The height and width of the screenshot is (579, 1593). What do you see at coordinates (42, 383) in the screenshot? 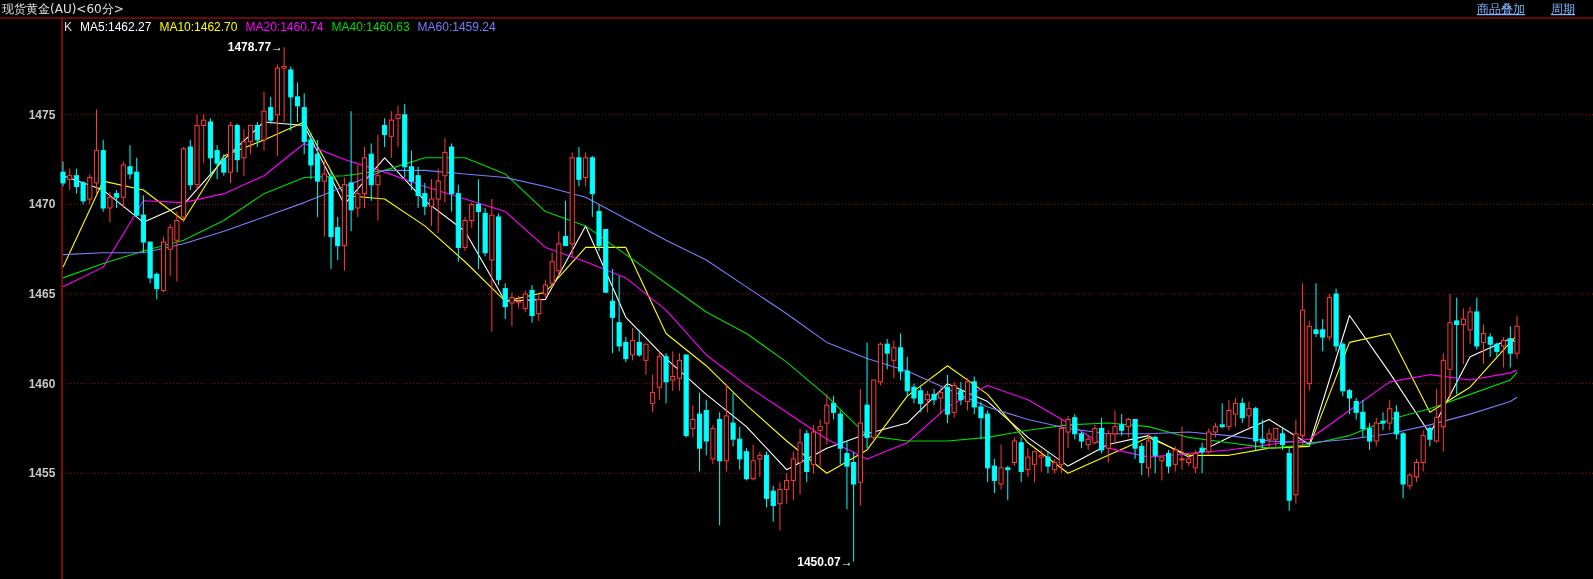
I see `y-tick-label: 1460` at bounding box center [42, 383].